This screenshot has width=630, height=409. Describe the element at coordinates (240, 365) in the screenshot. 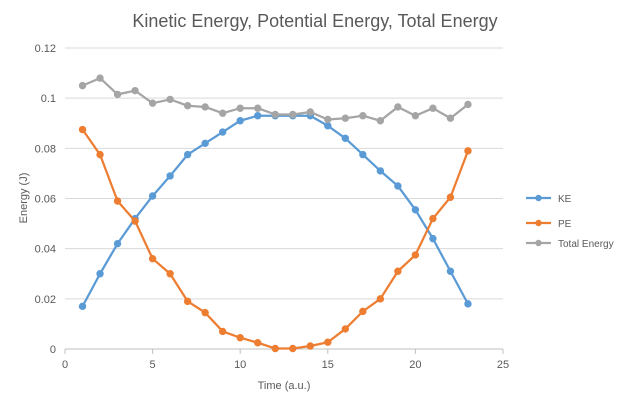

I see `x-tick-label: 10` at that location.